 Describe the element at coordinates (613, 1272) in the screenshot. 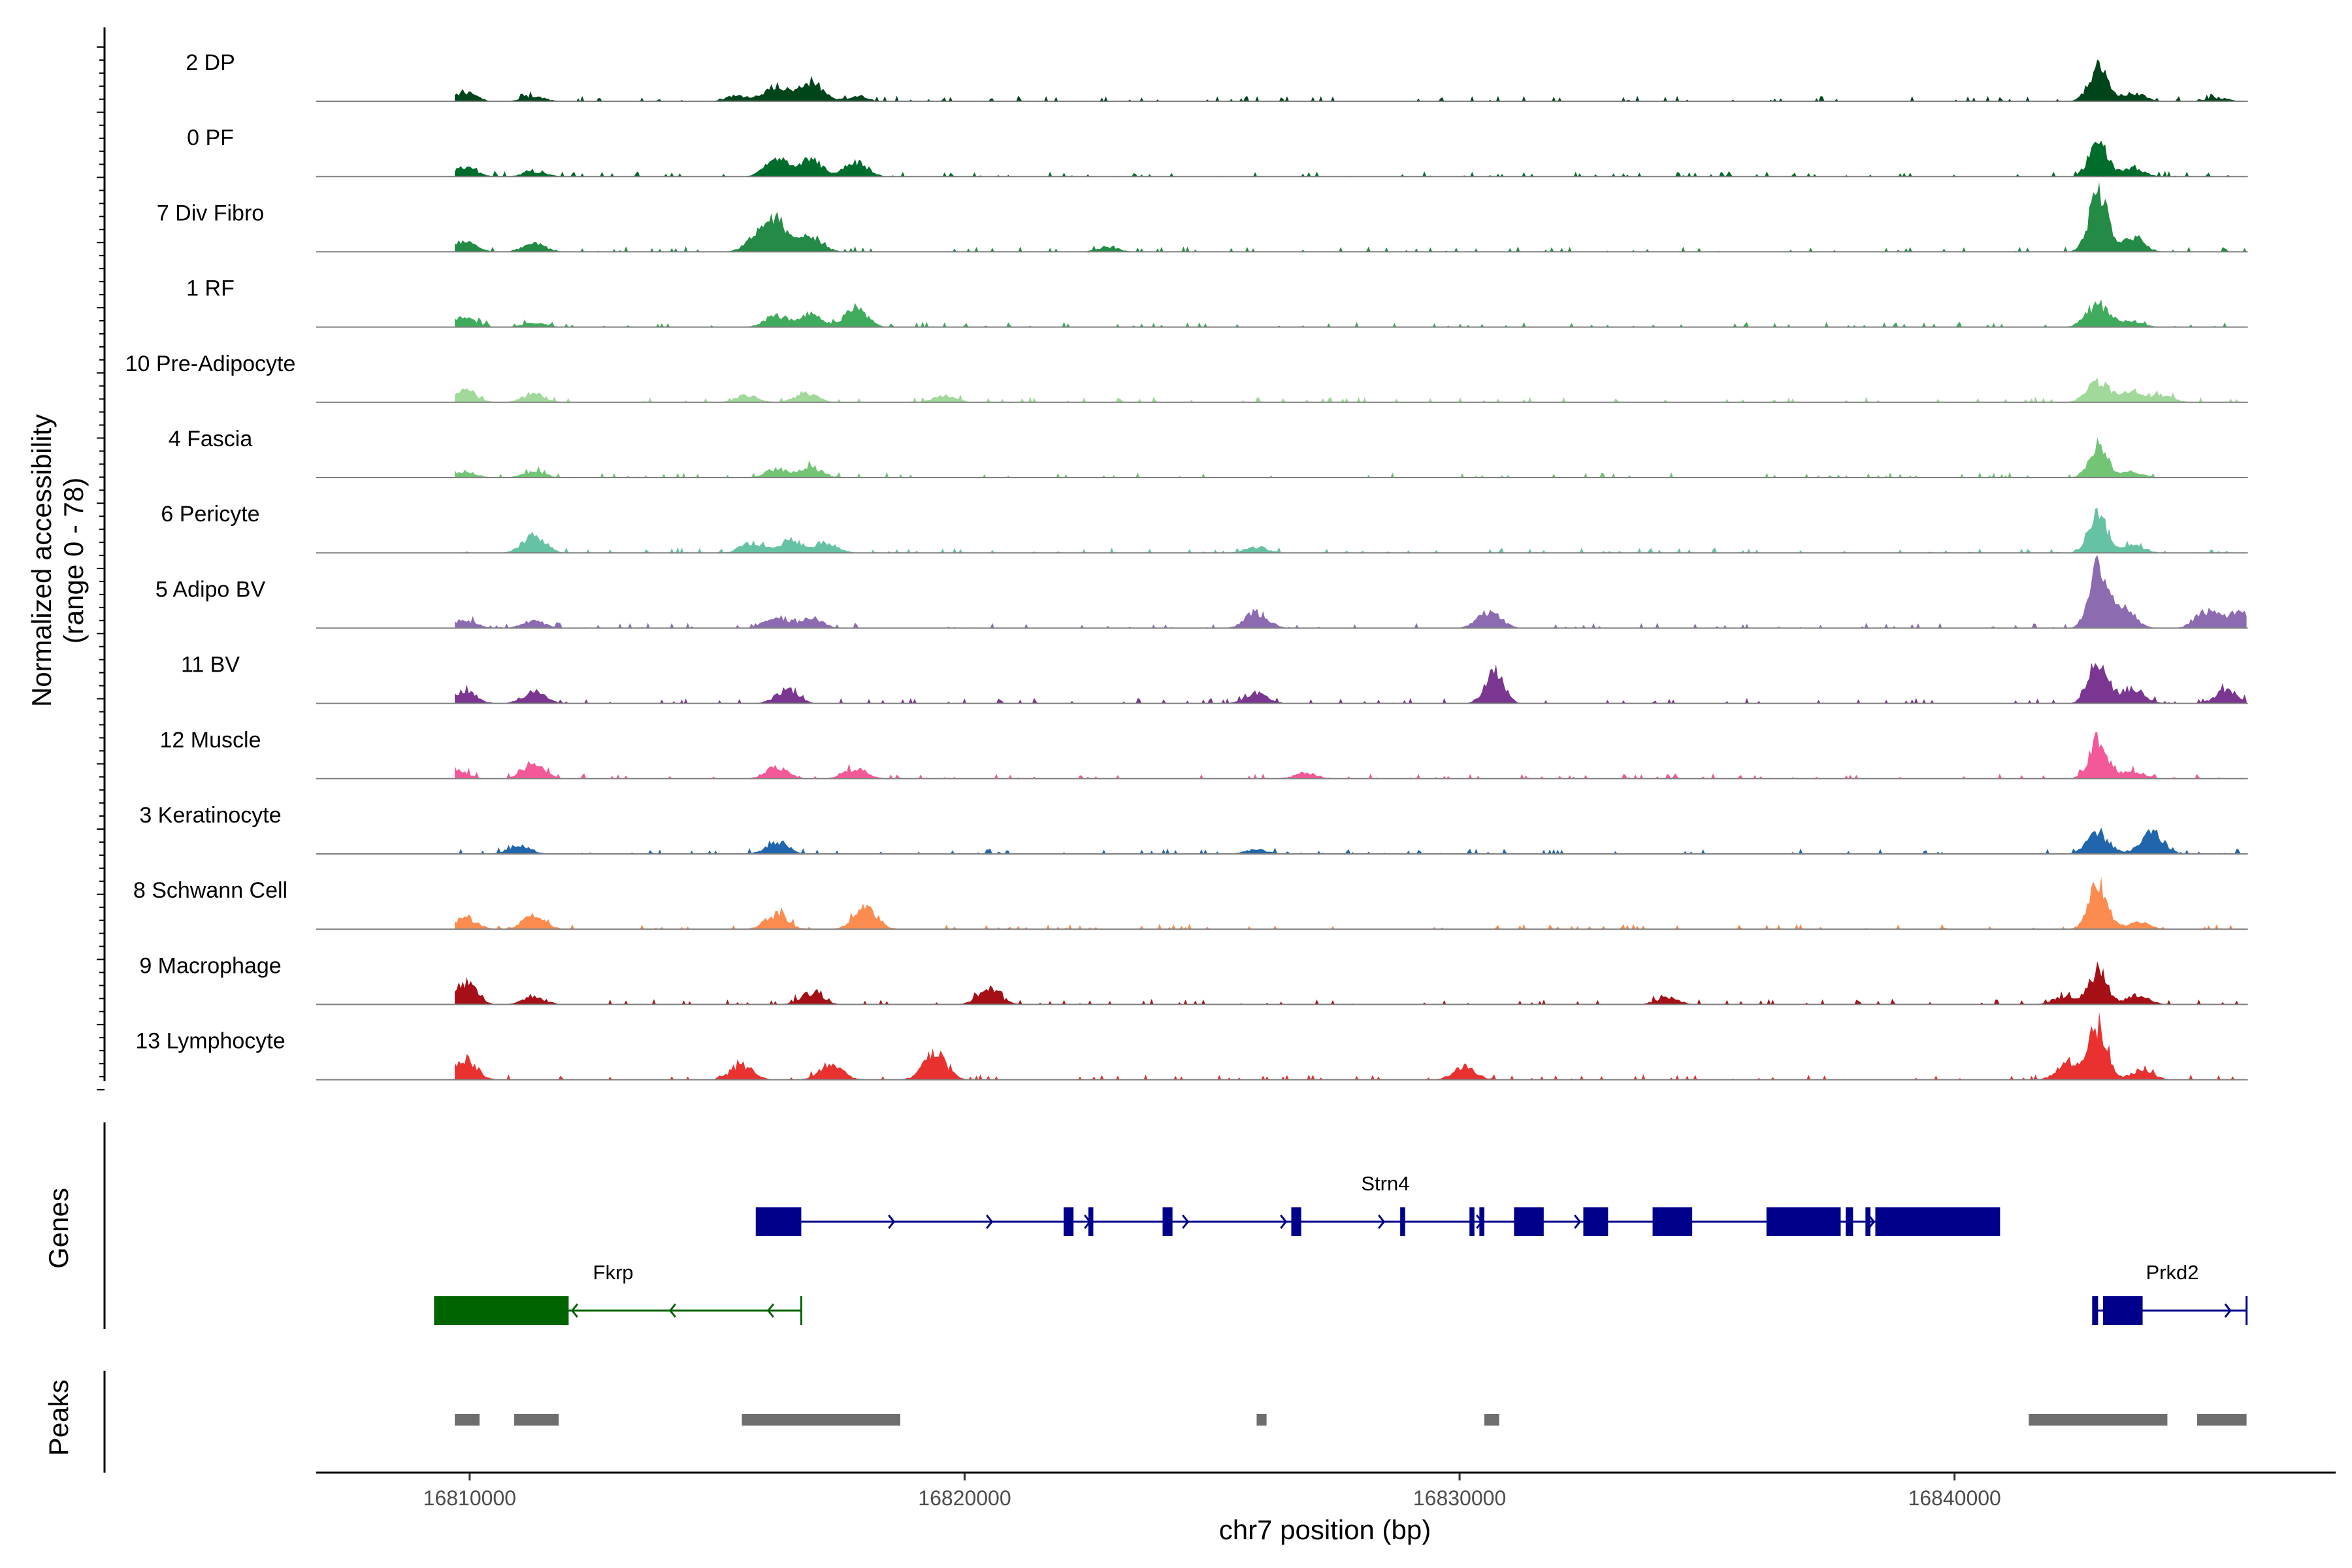

I see `gene-label: Fkrp` at that location.